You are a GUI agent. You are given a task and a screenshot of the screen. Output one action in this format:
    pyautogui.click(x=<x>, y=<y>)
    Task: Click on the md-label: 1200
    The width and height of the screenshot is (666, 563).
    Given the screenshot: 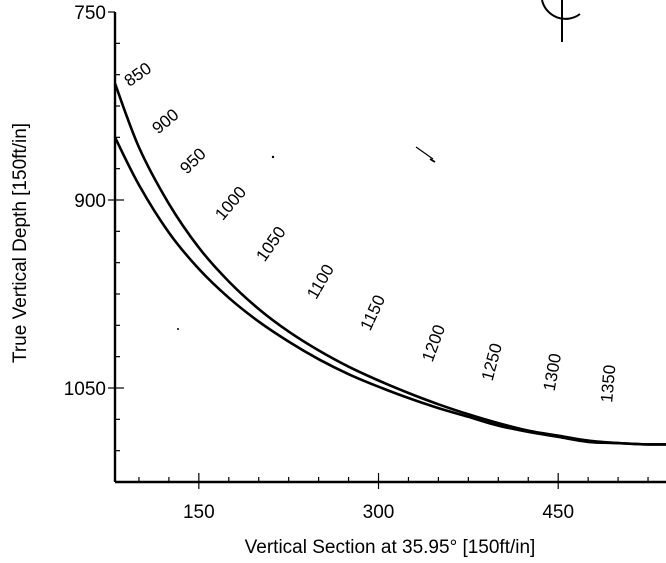 What is the action you would take?
    pyautogui.click(x=433, y=343)
    